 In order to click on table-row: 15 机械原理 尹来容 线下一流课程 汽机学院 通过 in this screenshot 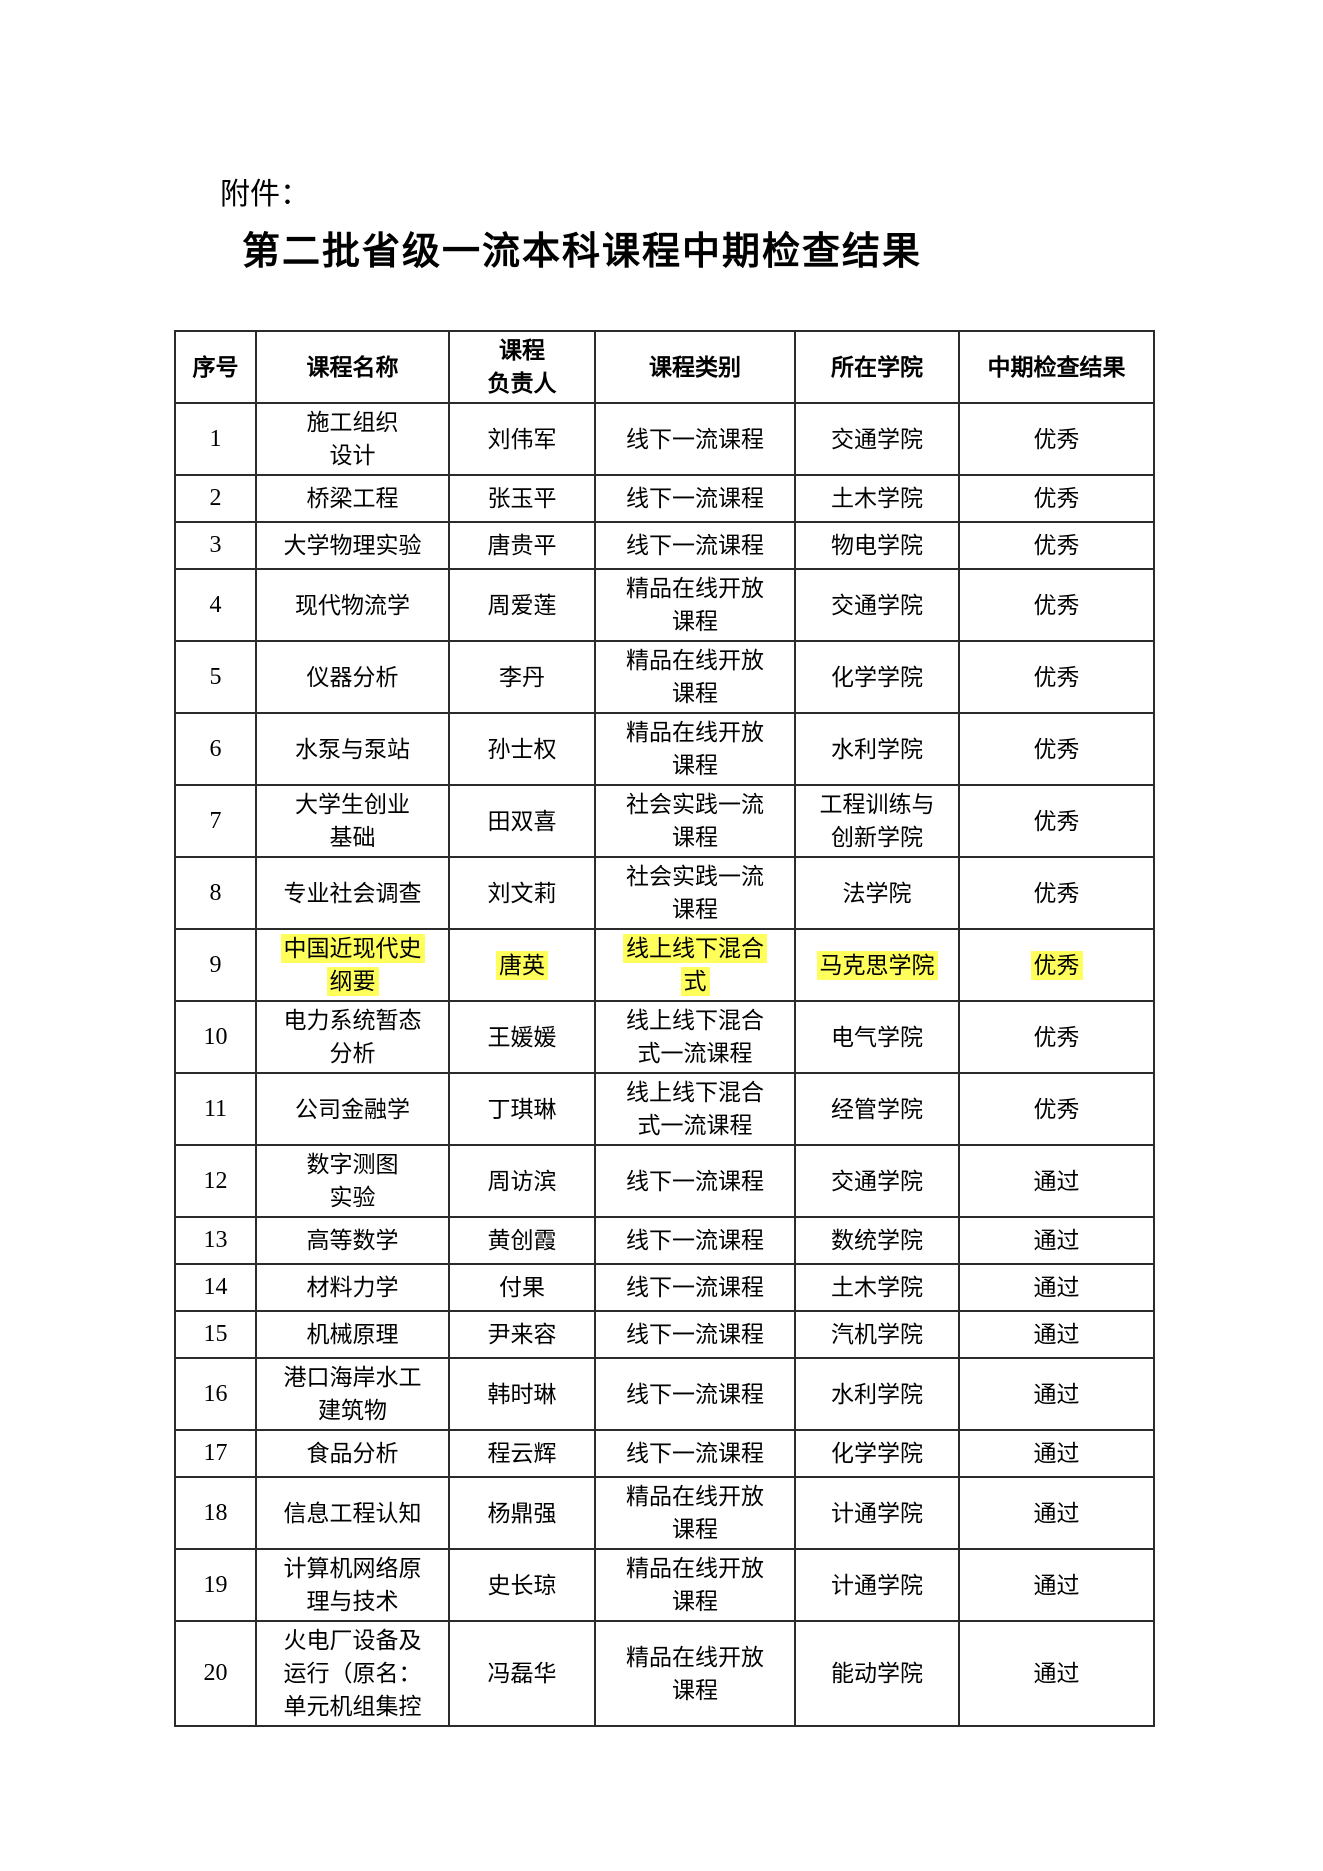, I will do `click(664, 1334)`.